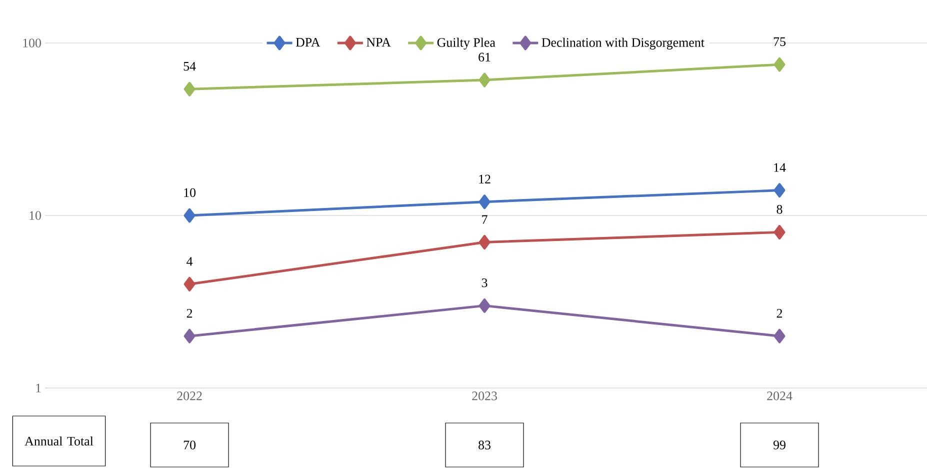  I want to click on legend-label: Guilty Plea, so click(466, 44).